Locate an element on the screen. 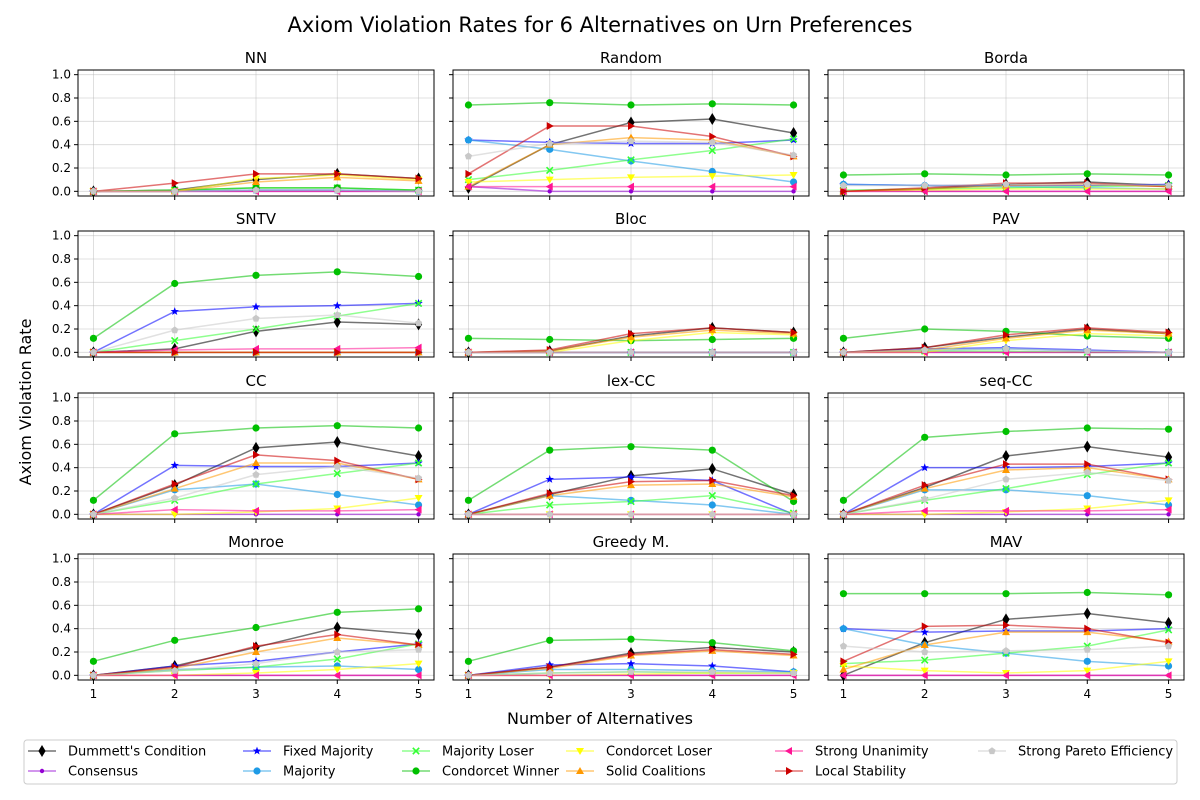 This screenshot has width=1200, height=800. panel-title: Bloc is located at coordinates (631, 219).